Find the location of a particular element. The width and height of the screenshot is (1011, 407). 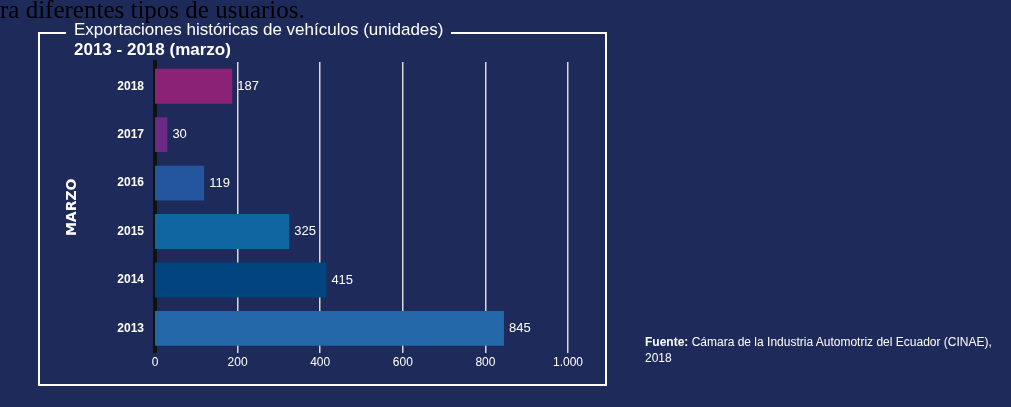

x-tick-label: 1.000 is located at coordinates (568, 362).